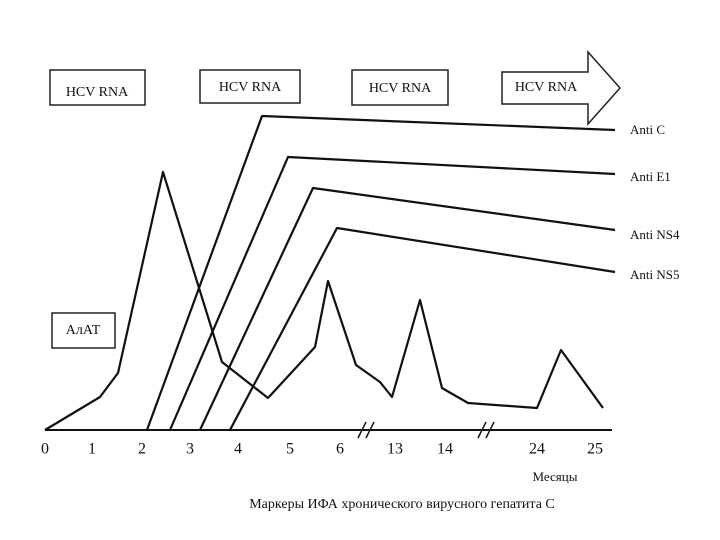  What do you see at coordinates (445, 449) in the screenshot?
I see `x-tick-label: 14` at bounding box center [445, 449].